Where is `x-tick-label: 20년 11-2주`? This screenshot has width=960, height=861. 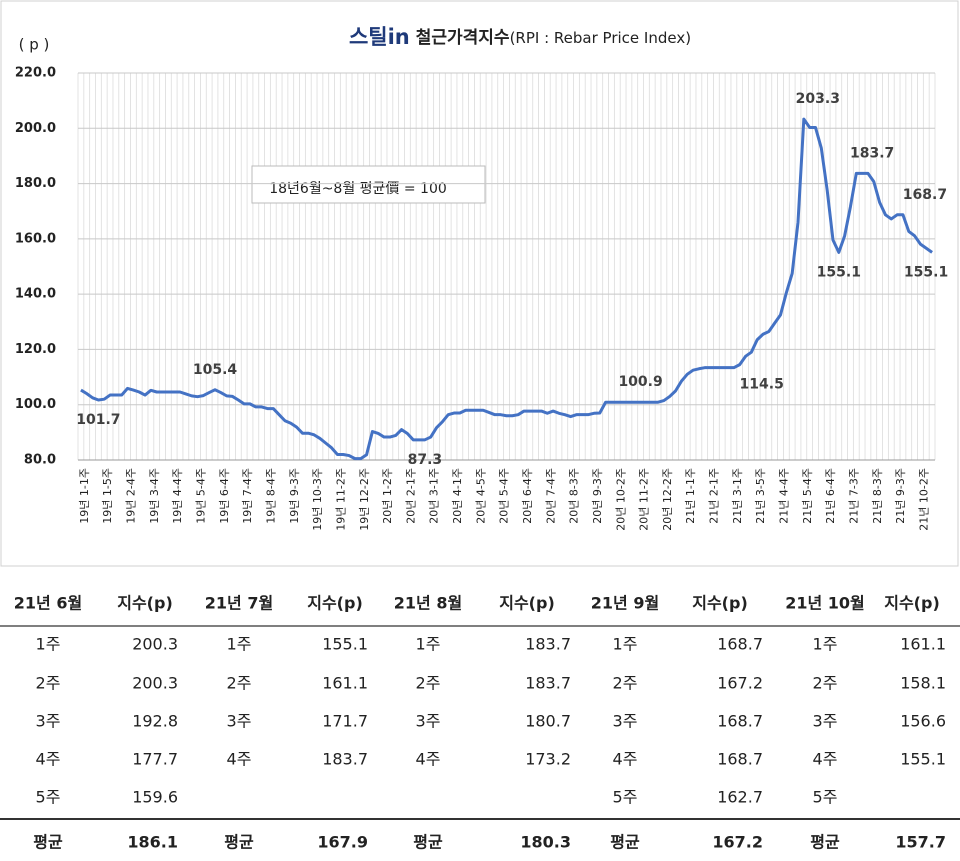 x-tick-label: 20년 11-2주 is located at coordinates (644, 499).